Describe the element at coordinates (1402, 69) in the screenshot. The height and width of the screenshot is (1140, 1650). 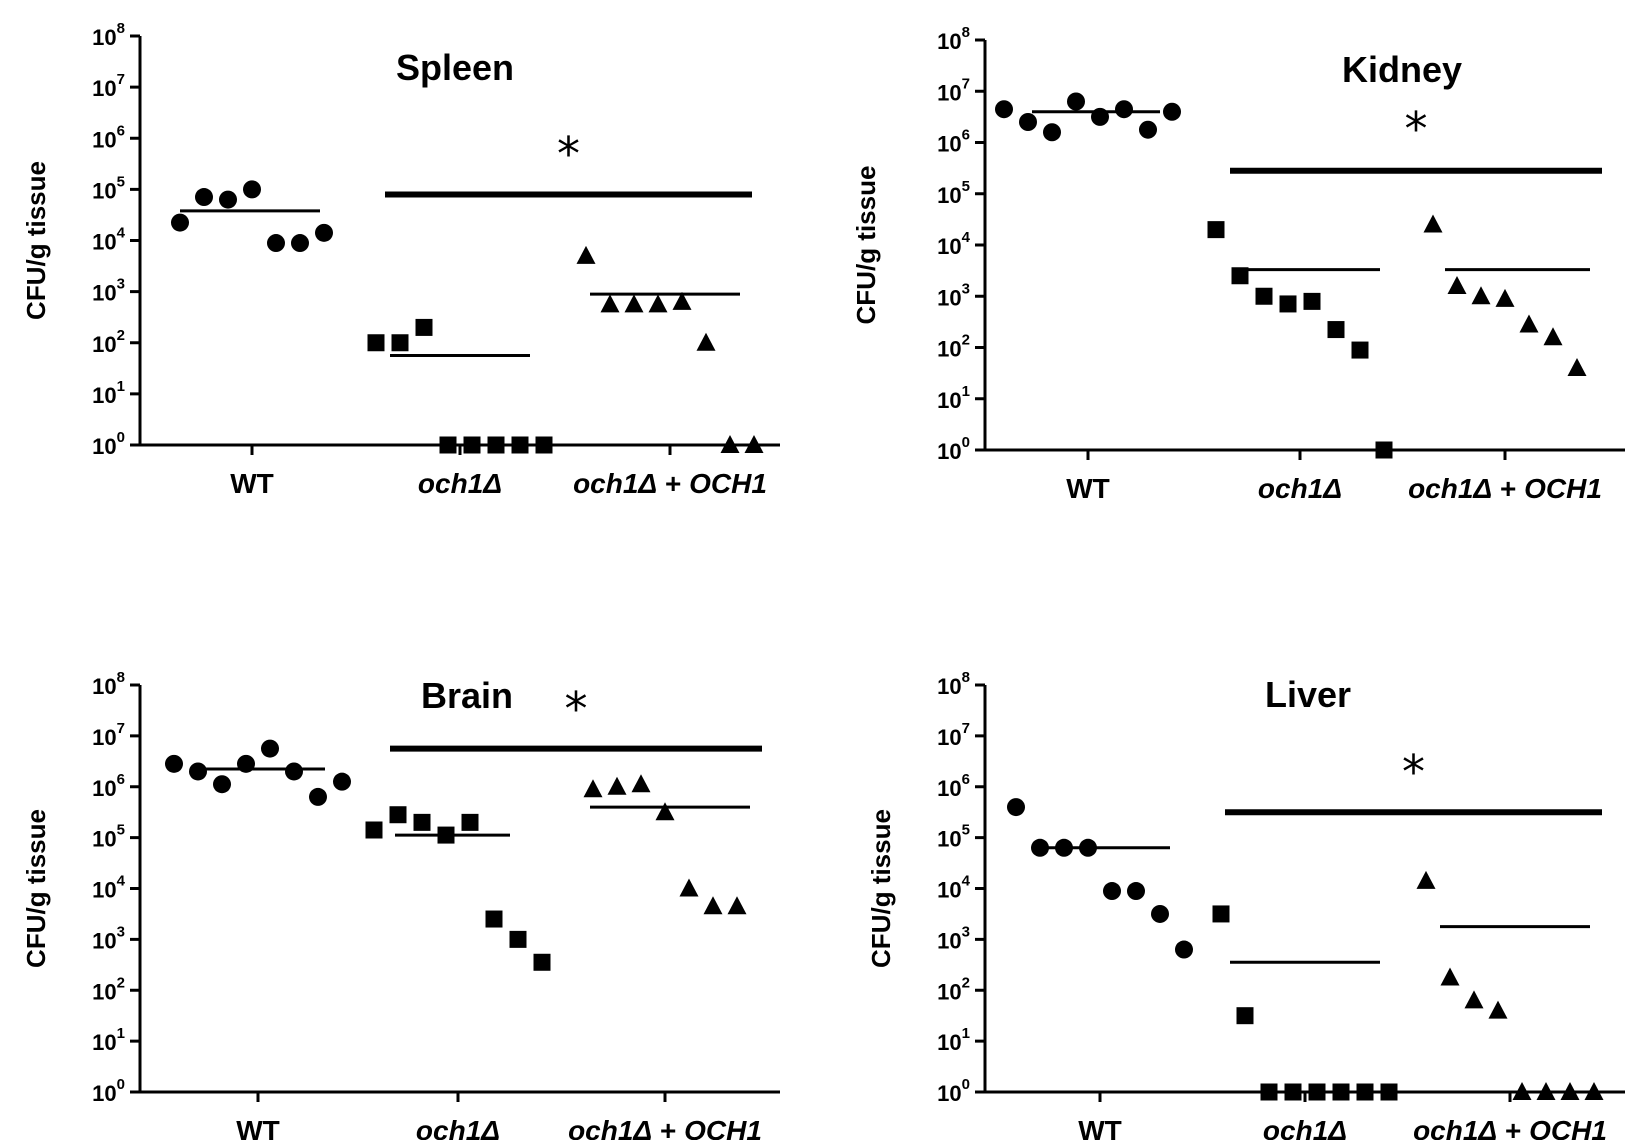
I see `panel-title: Kidney` at that location.